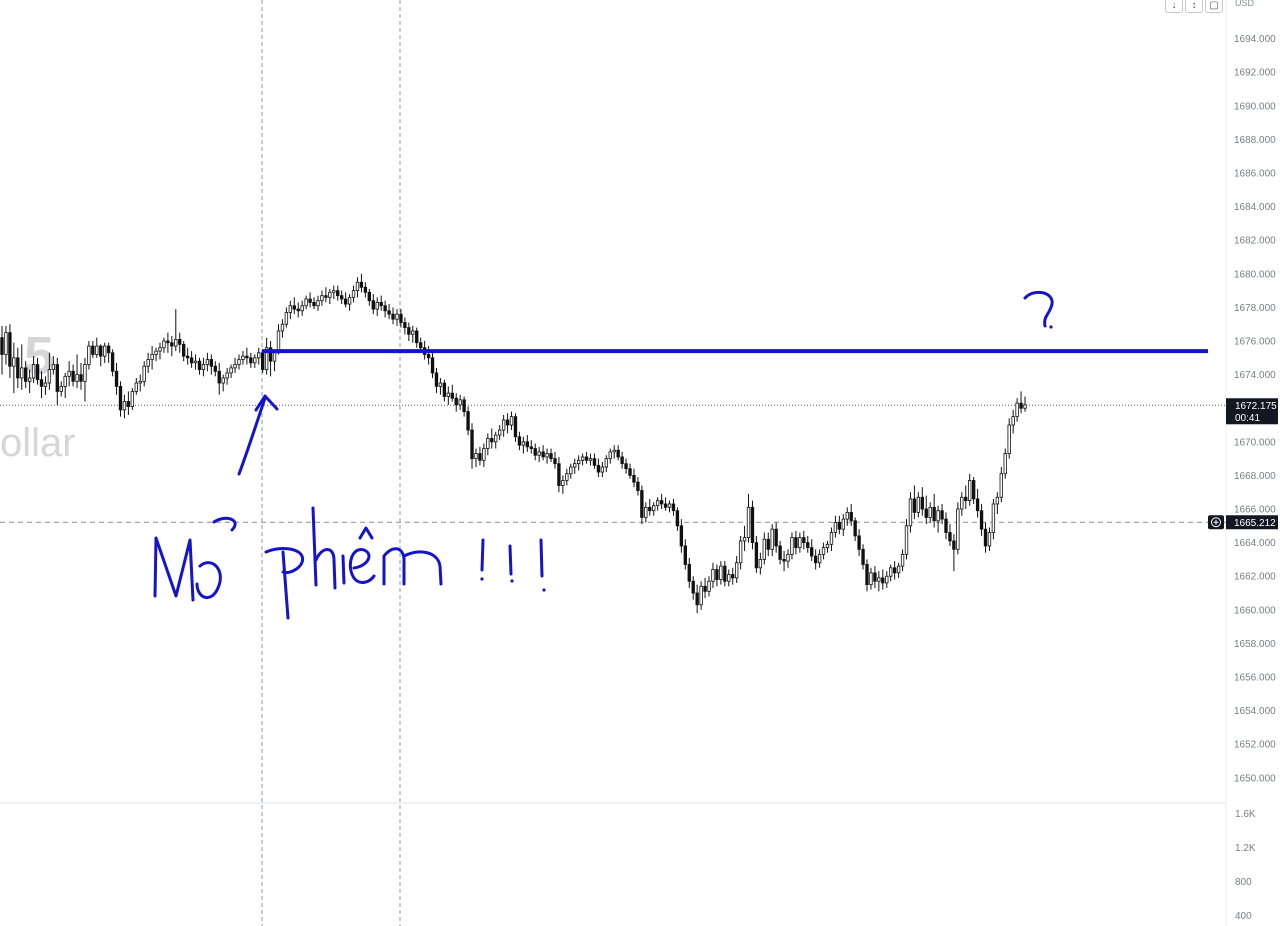 The height and width of the screenshot is (926, 1280). What do you see at coordinates (1255, 711) in the screenshot?
I see `price-tick: 1654.000` at bounding box center [1255, 711].